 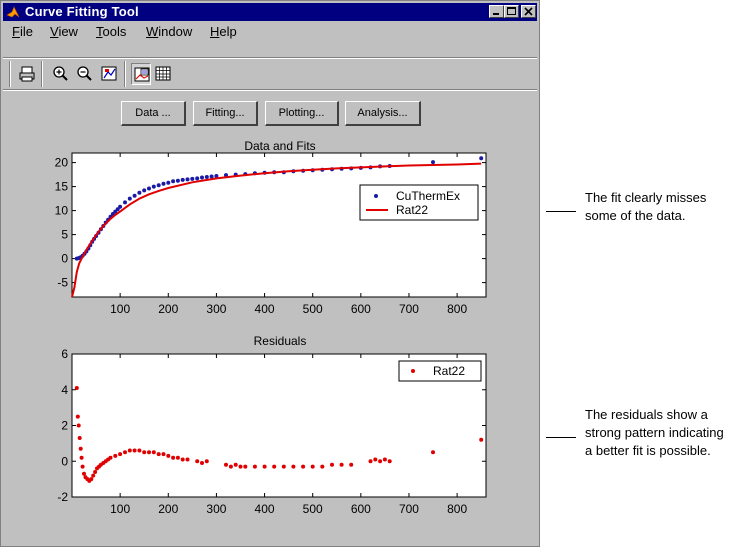 I want to click on fit-xtick-label: 600, so click(x=361, y=309).